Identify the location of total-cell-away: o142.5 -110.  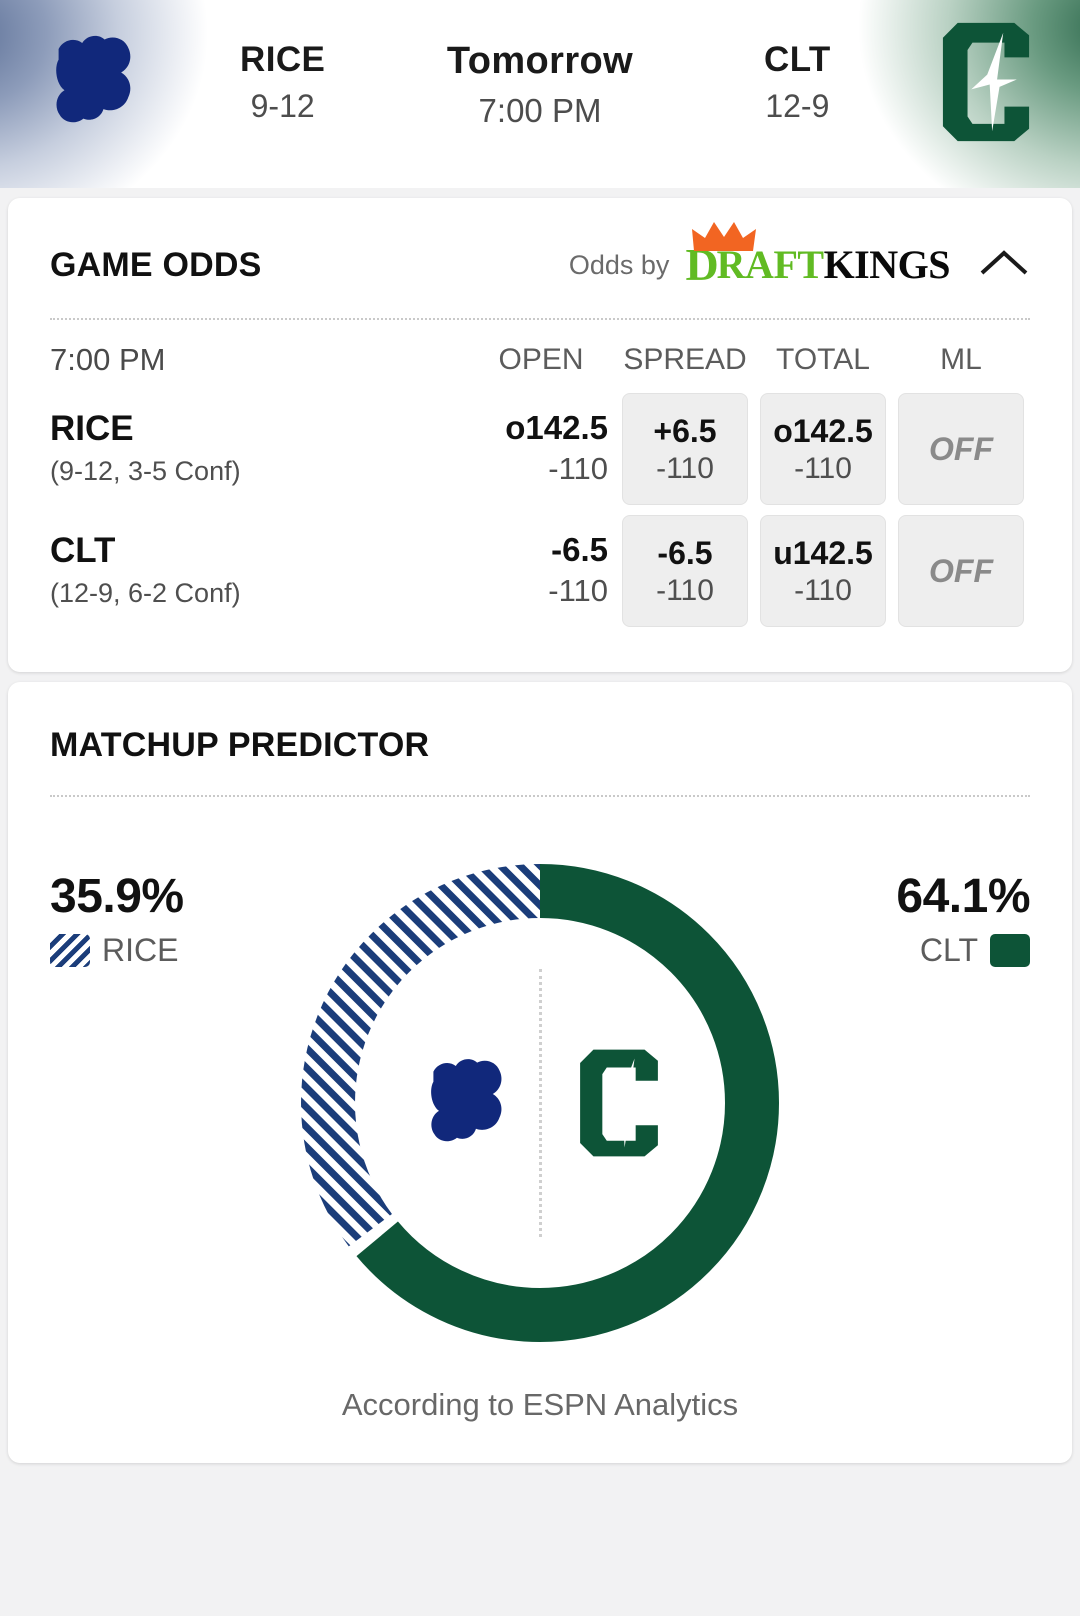
(823, 449).